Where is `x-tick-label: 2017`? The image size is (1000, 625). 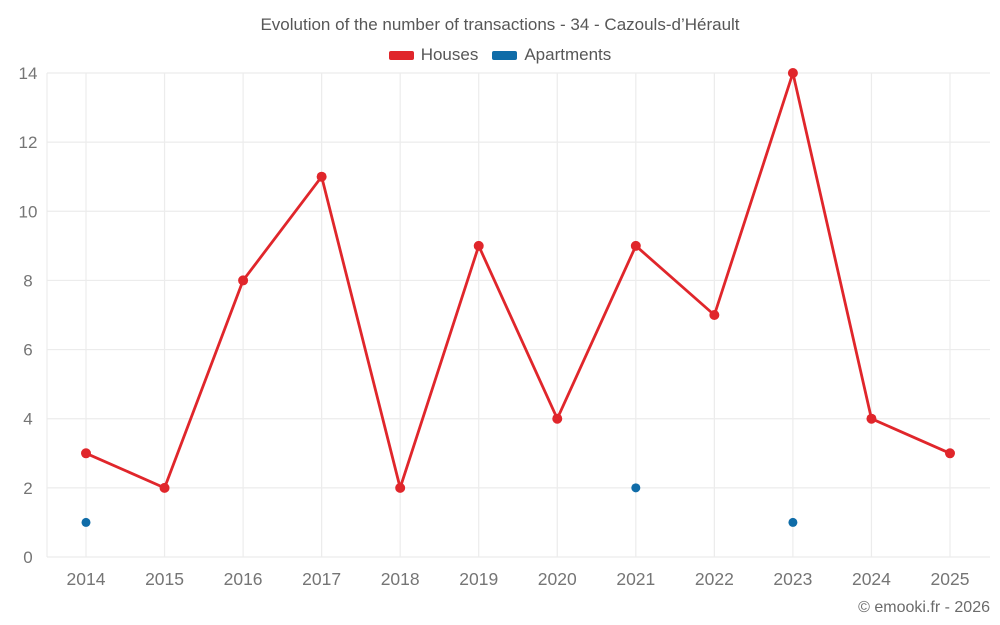
x-tick-label: 2017 is located at coordinates (321, 579).